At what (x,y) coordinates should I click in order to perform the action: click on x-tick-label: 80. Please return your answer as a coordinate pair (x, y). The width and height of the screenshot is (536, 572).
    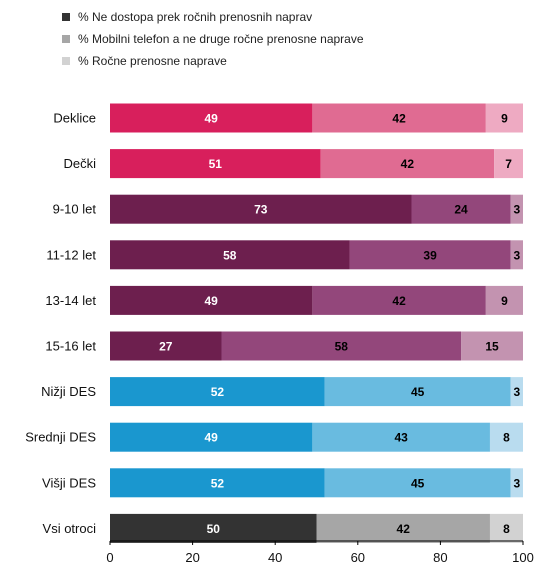
    Looking at the image, I should click on (440, 557).